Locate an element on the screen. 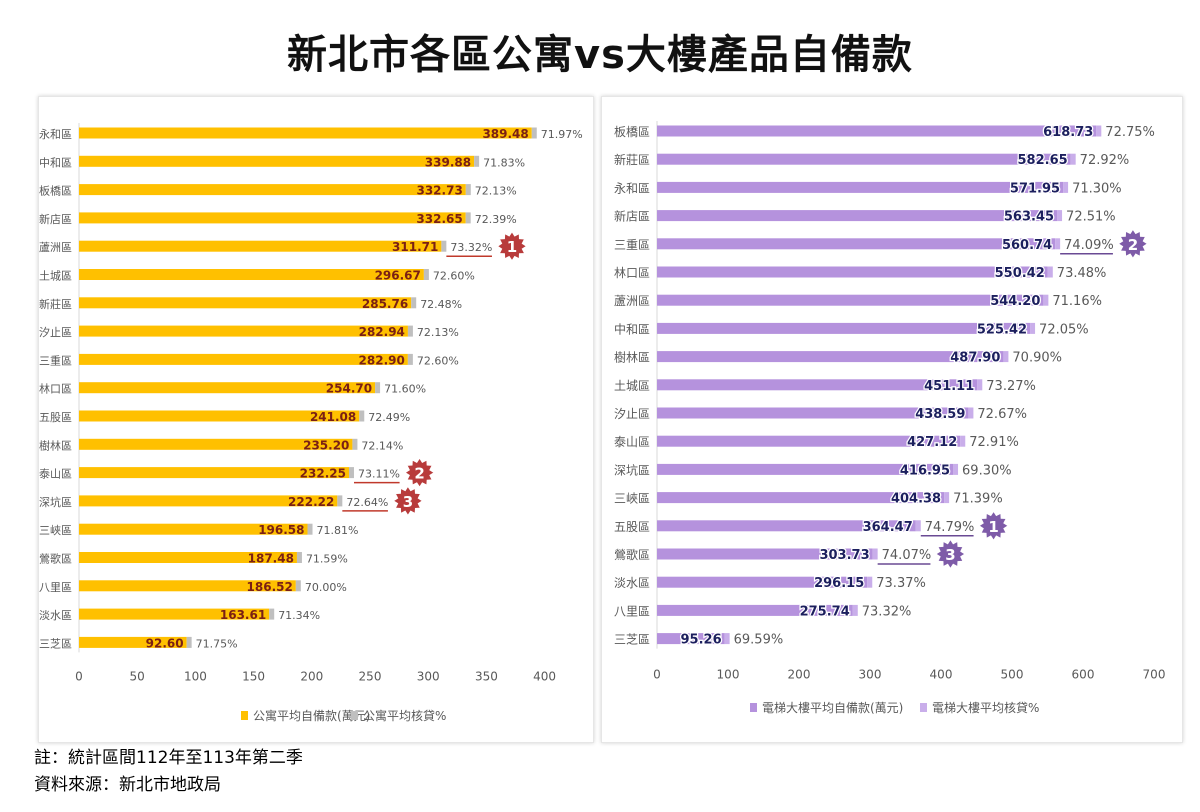 The width and height of the screenshot is (1200, 812). value-label: 282.90 is located at coordinates (382, 360).